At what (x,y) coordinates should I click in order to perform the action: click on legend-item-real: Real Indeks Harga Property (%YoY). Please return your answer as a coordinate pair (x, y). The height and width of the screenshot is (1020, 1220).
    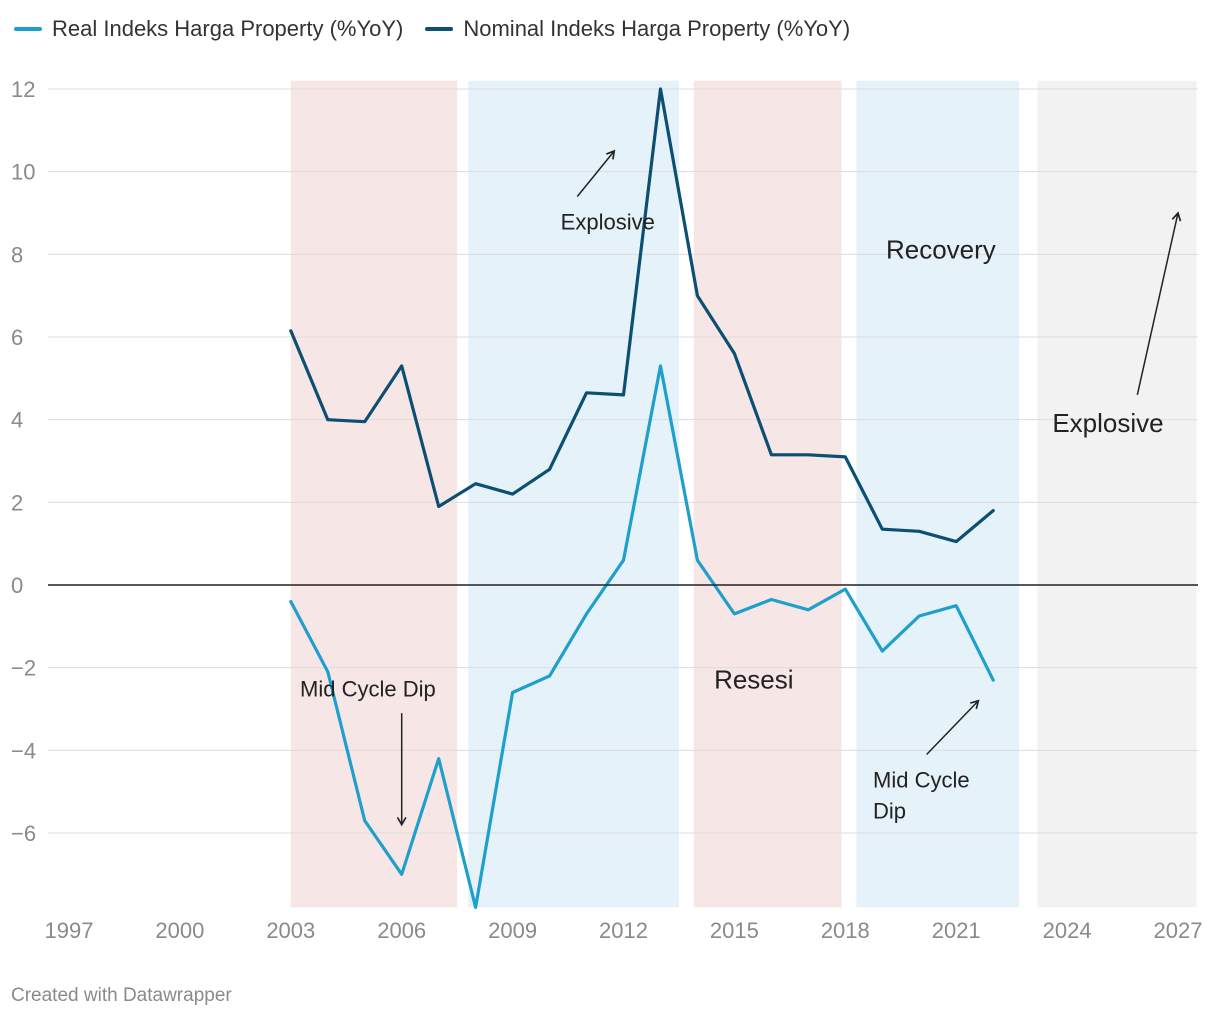
    Looking at the image, I should click on (208, 29).